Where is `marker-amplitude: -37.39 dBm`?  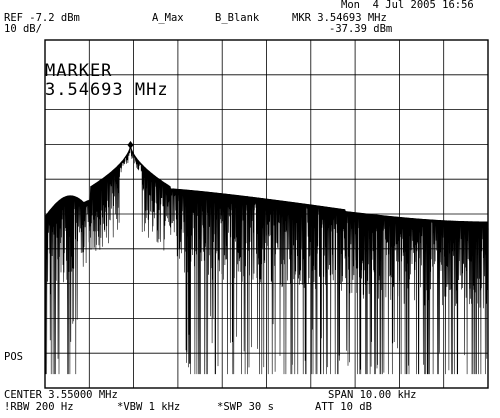
marker-amplitude: -37.39 dBm is located at coordinates (361, 29).